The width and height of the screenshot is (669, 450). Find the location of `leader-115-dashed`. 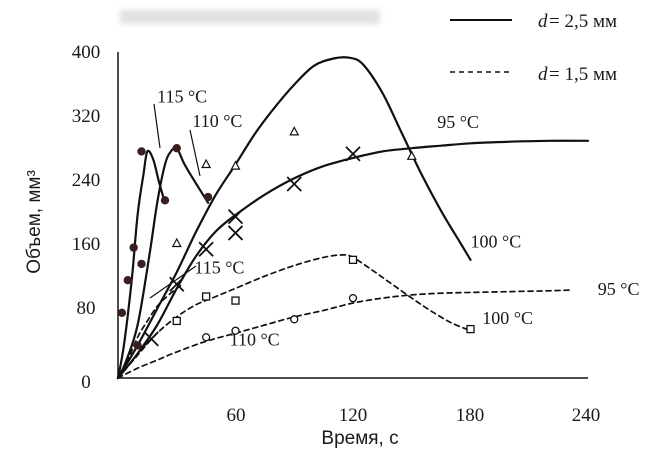

leader-115-dashed is located at coordinates (173, 282).